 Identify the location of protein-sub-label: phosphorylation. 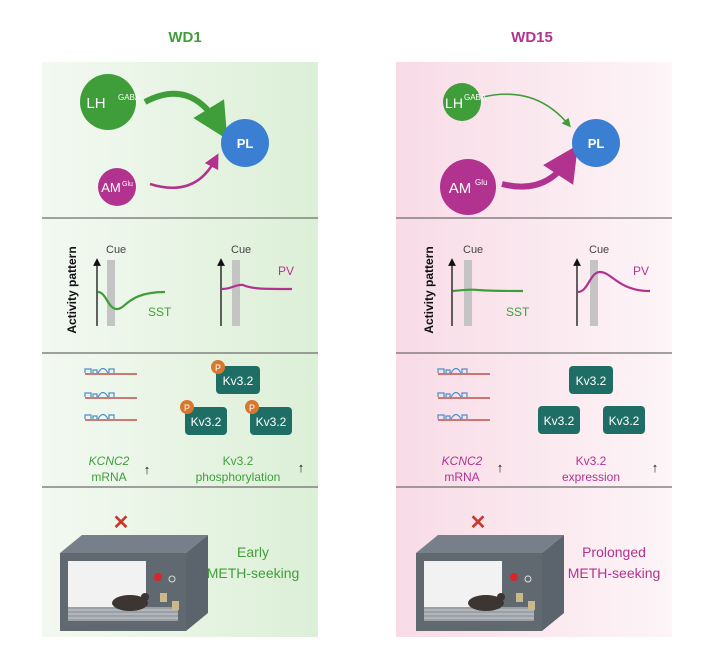
(238, 477).